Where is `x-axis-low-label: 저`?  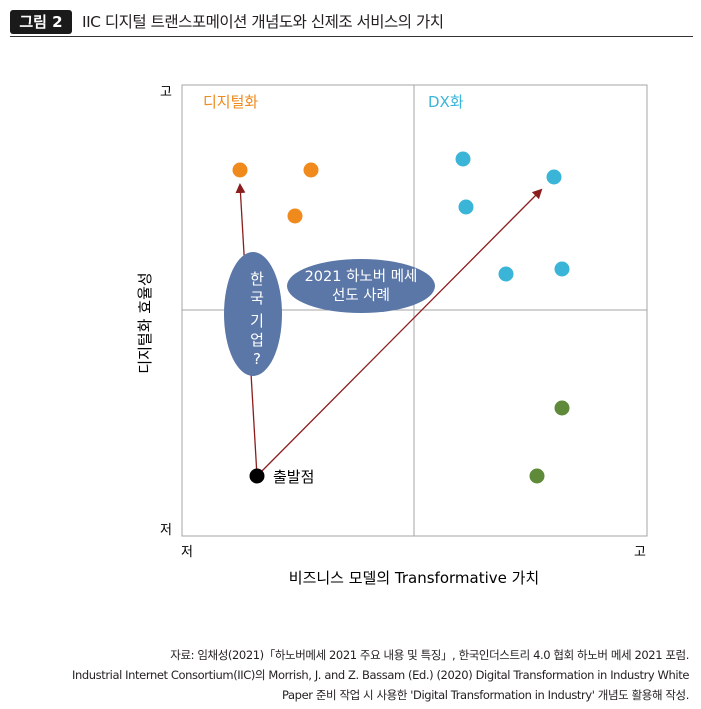
x-axis-low-label: 저 is located at coordinates (187, 552).